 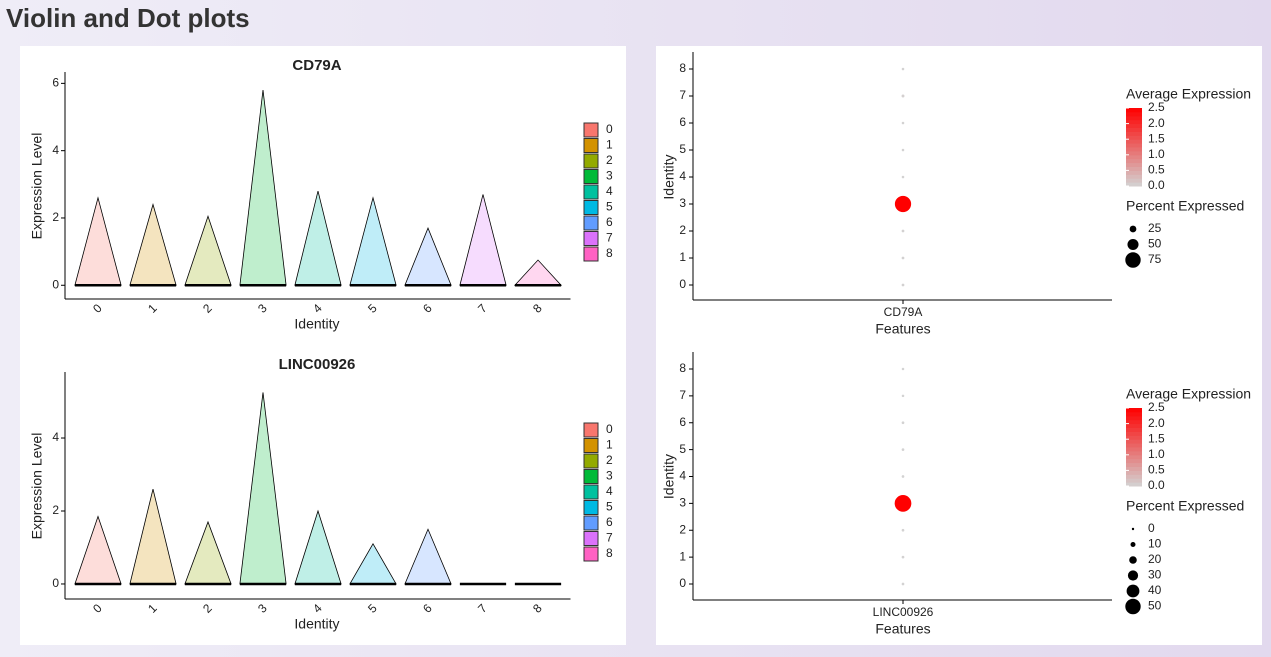 What do you see at coordinates (609, 538) in the screenshot?
I see `legend-label: 7` at bounding box center [609, 538].